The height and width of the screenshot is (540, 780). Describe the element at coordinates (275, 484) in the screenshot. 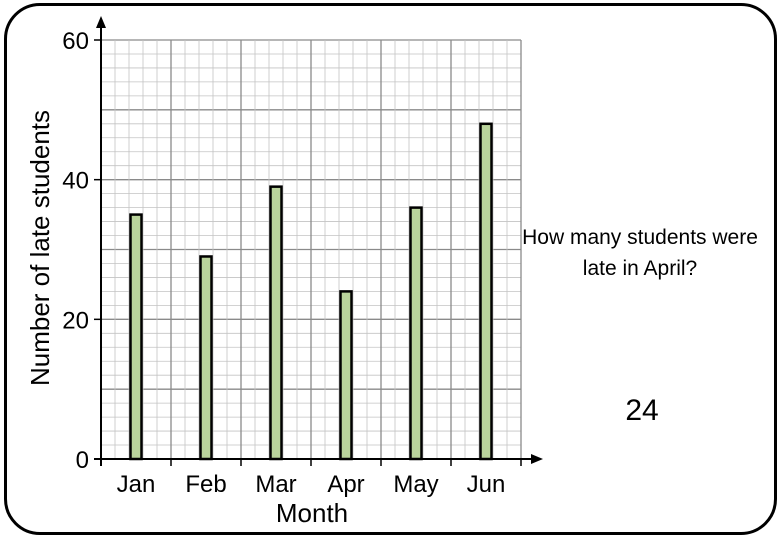

I see `x-tick-label: Mar` at that location.